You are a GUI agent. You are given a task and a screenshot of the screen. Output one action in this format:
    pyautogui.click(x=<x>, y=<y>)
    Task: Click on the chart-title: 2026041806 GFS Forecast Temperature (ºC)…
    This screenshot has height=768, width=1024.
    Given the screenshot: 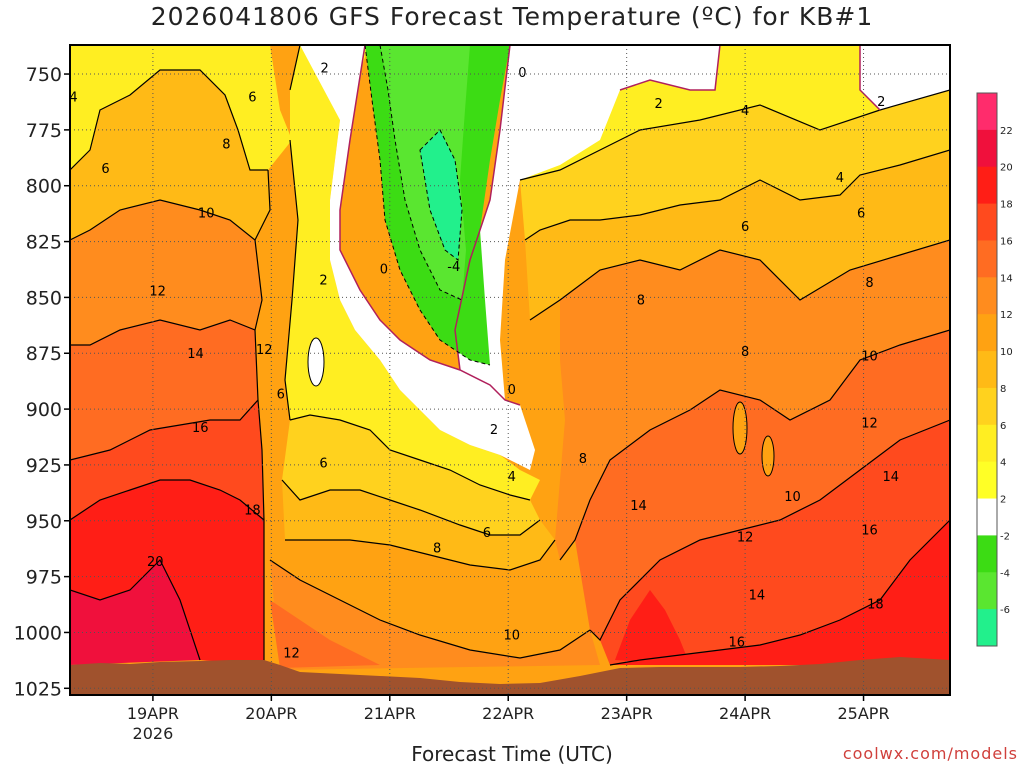 What is the action you would take?
    pyautogui.click(x=512, y=16)
    